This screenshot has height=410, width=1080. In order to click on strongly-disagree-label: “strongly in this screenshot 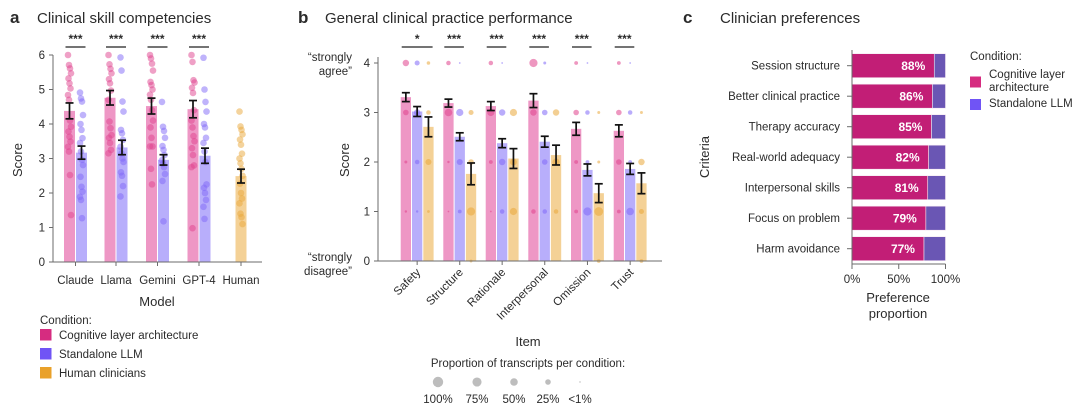, I will do `click(330, 258)`.